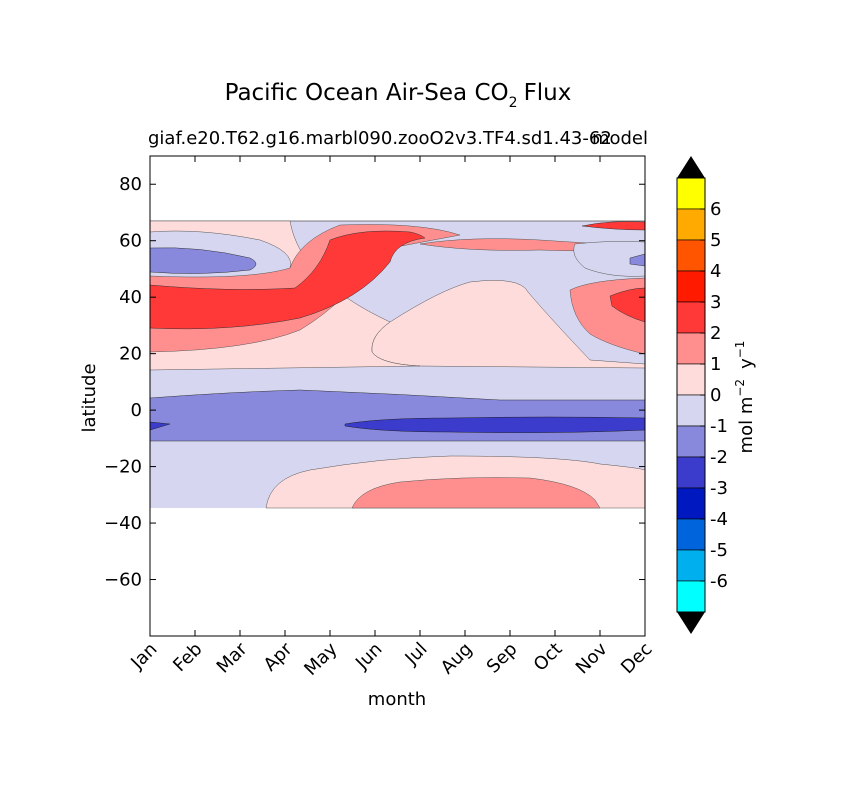 Image resolution: width=841 pixels, height=788 pixels. Describe the element at coordinates (719, 426) in the screenshot. I see `colorbar-tick-label: -1` at that location.